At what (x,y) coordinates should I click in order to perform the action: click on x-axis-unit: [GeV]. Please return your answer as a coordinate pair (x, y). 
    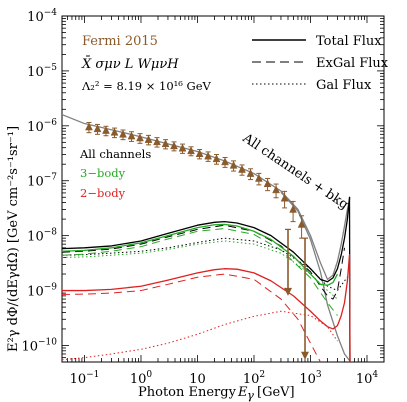
    Looking at the image, I should click on (276, 392).